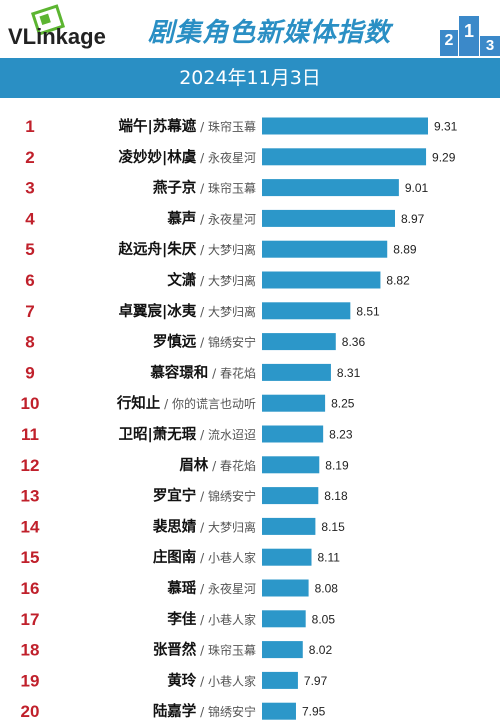  I want to click on role-name: 庄图南, so click(175, 557).